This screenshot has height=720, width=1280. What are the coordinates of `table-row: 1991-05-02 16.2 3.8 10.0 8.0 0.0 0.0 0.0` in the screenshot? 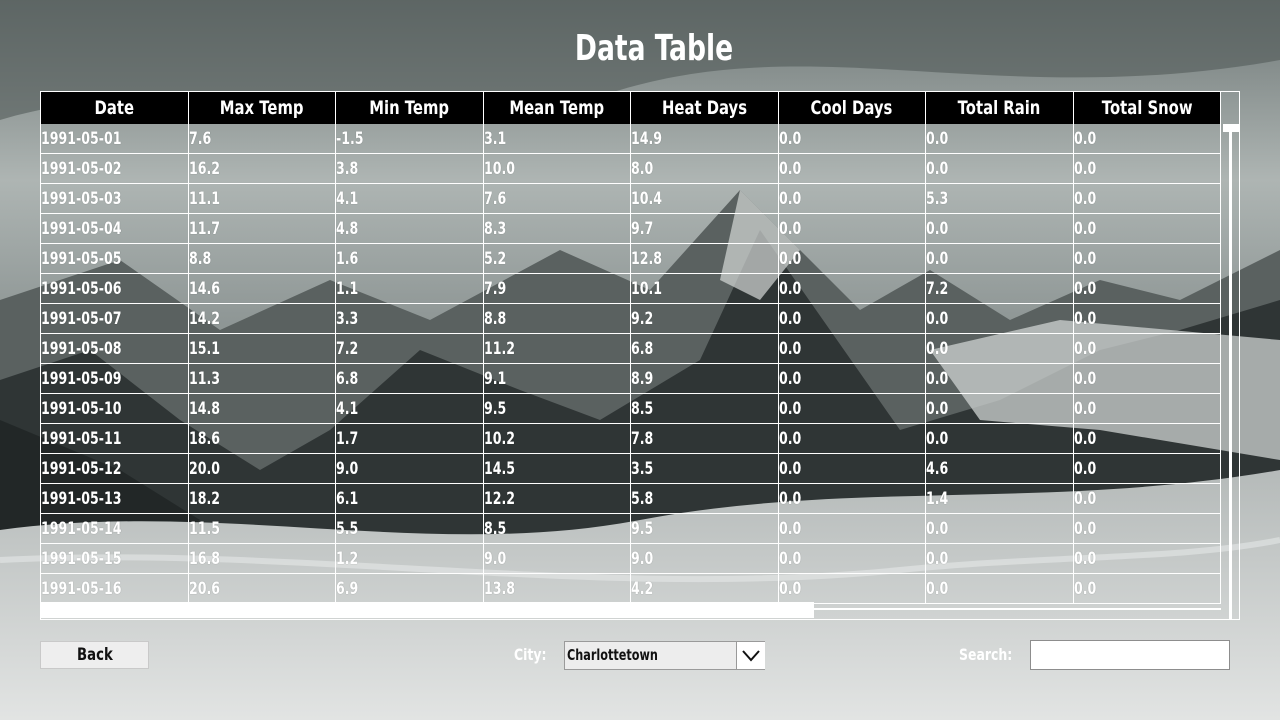 It's located at (631, 169).